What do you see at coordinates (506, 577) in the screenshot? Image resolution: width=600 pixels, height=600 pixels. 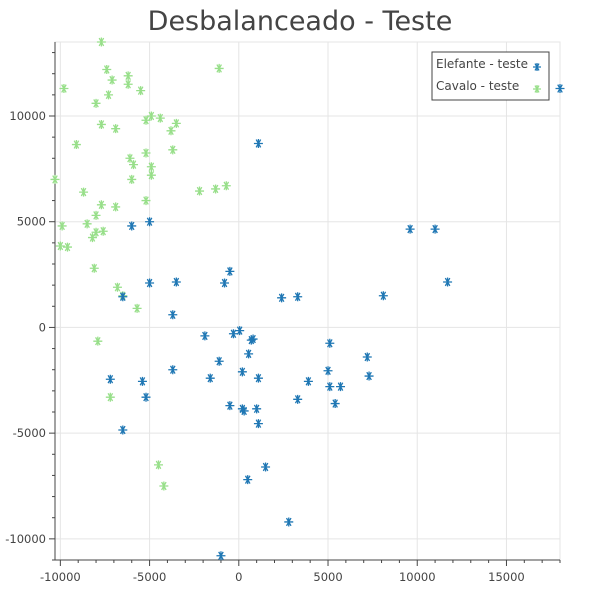 I see `x-tick-label: 15000` at bounding box center [506, 577].